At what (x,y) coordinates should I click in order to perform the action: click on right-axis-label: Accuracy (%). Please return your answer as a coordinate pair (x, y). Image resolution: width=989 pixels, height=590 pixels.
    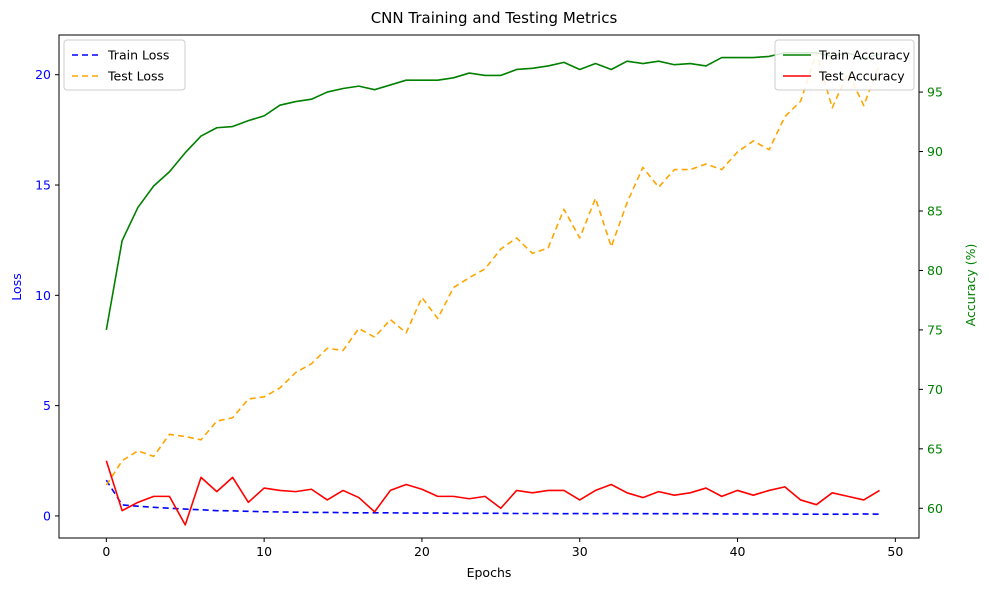
    Looking at the image, I should click on (970, 285).